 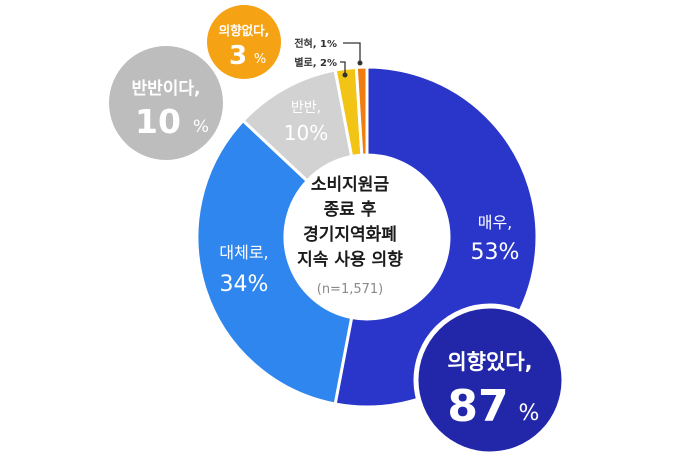 What do you see at coordinates (477, 406) in the screenshot?
I see `bubble-uihyang-itda-value: 87` at bounding box center [477, 406].